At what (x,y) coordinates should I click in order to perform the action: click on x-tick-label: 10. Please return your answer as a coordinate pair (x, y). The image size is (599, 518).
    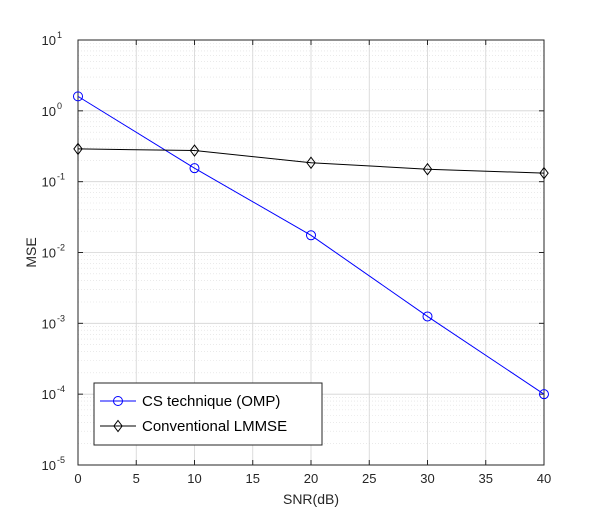
    Looking at the image, I should click on (194, 478).